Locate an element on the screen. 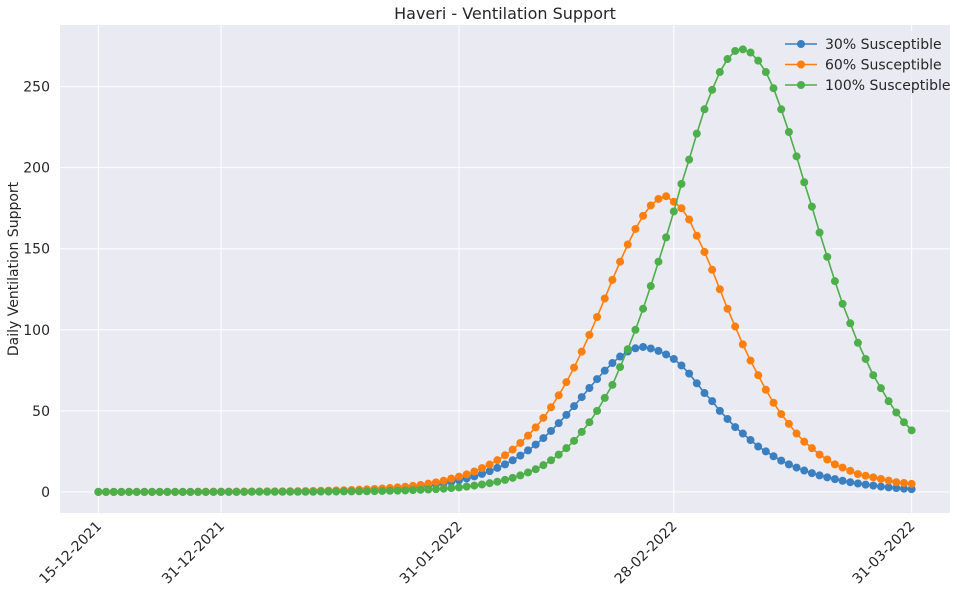  legend-box is located at coordinates (861, 64).